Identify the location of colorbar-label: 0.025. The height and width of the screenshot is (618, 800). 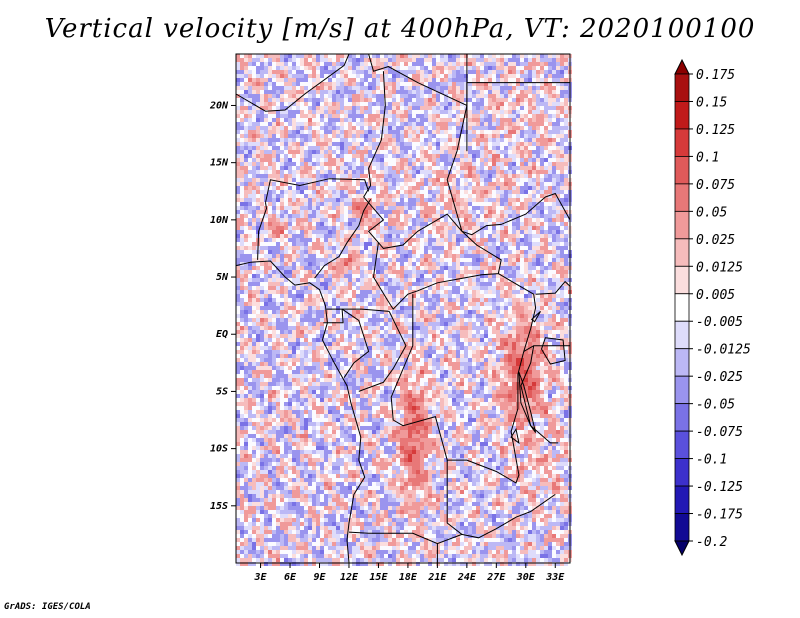
(715, 240).